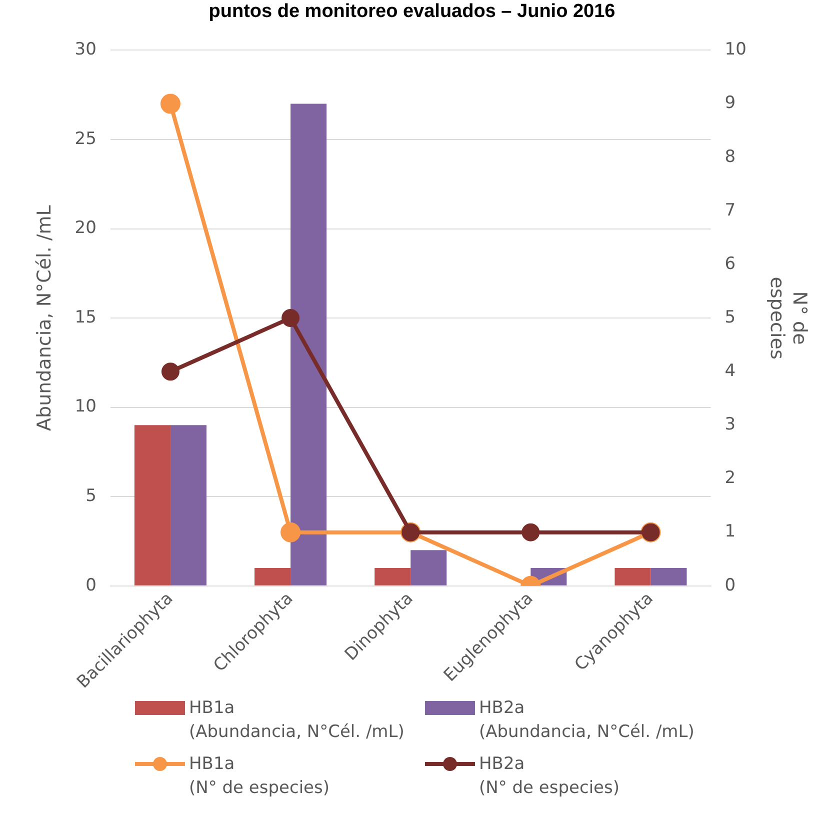 The image size is (824, 814). What do you see at coordinates (296, 720) in the screenshot?
I see `legend-label: HB1a (Abundancia, N°Cél. /mL)` at bounding box center [296, 720].